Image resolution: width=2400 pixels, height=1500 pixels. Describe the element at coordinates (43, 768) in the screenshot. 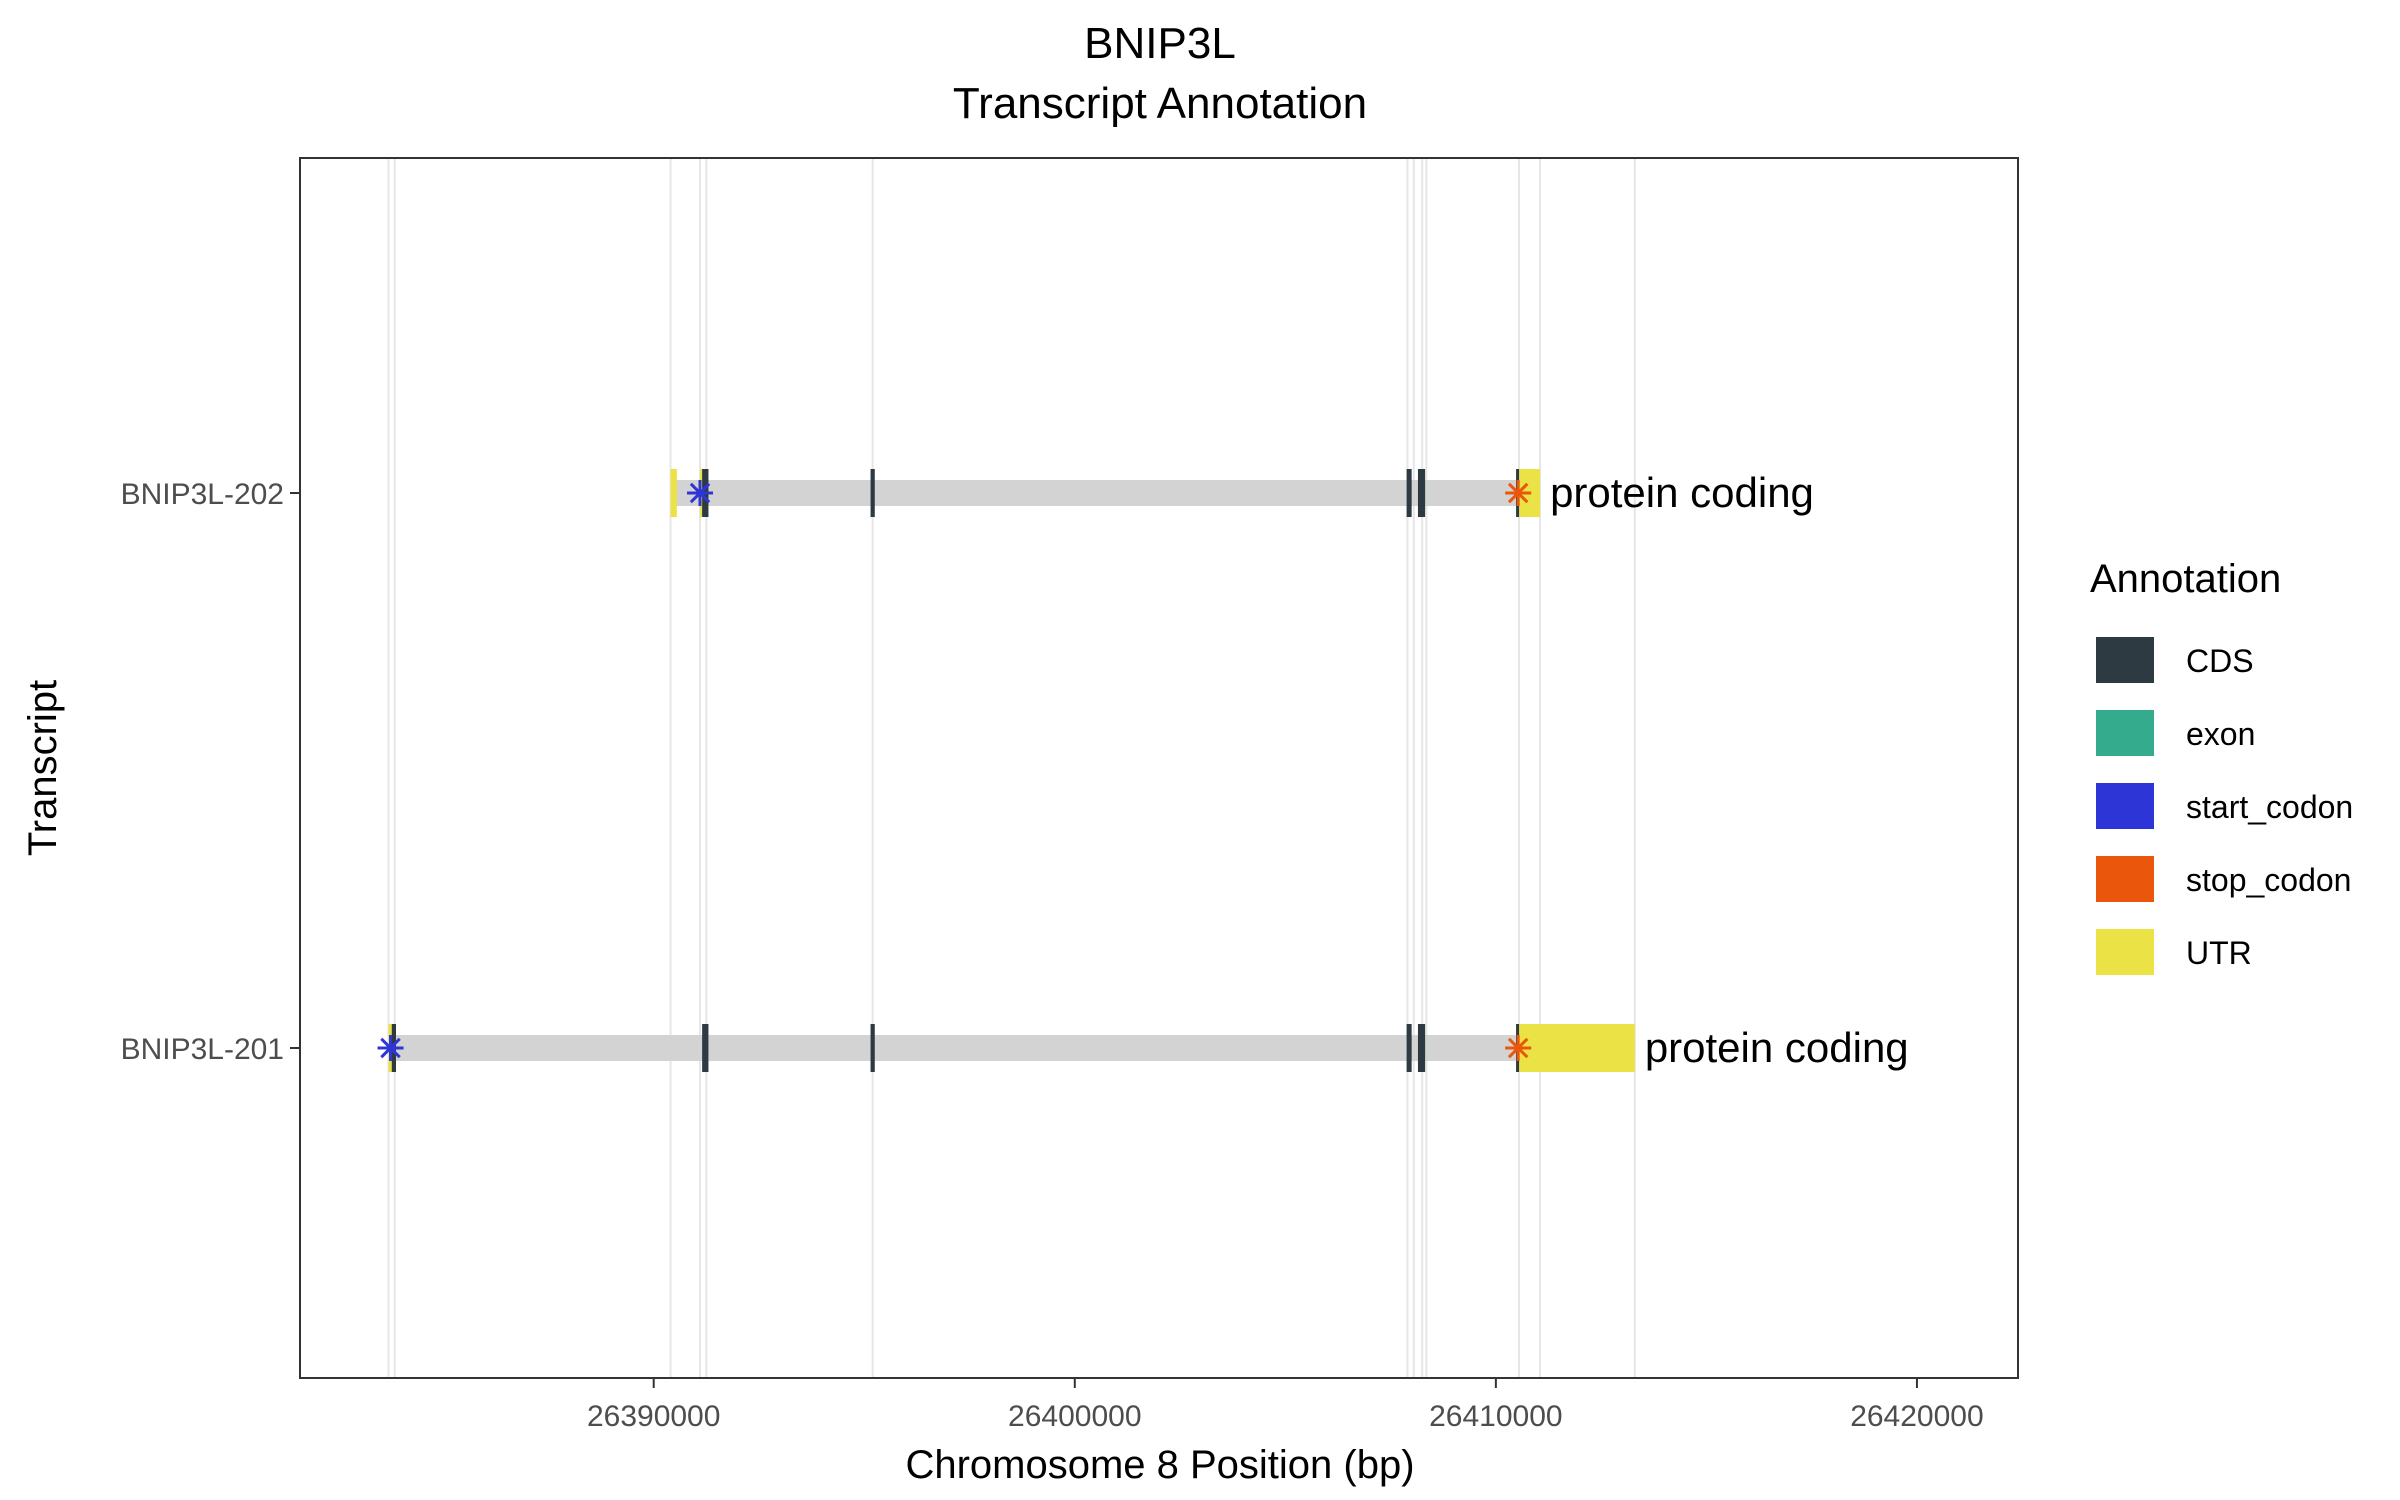

I see `y-axis-label: Transcript` at that location.